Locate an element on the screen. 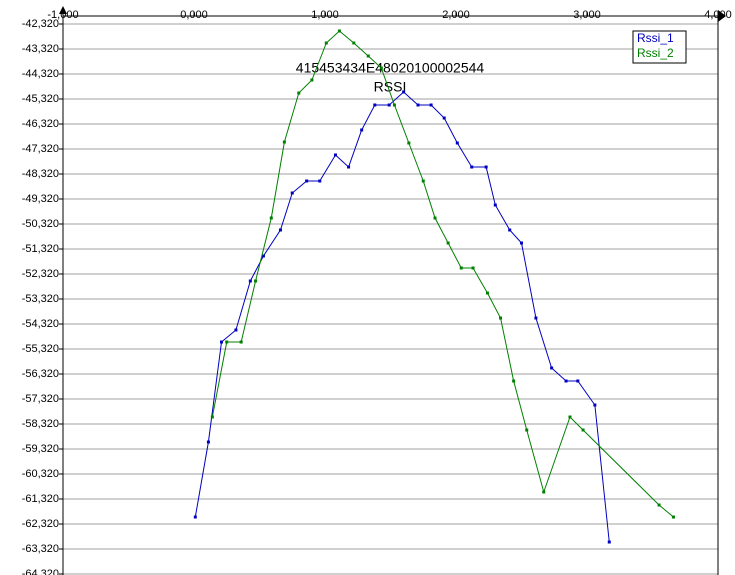 The width and height of the screenshot is (735, 575). y-axis-arrow is located at coordinates (63, 10).